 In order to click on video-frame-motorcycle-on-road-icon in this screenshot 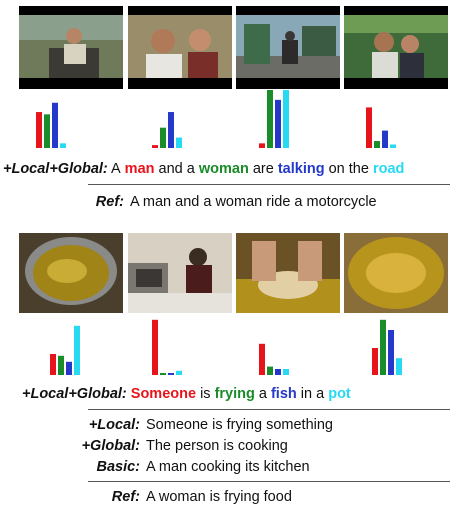, I will do `click(288, 47)`.